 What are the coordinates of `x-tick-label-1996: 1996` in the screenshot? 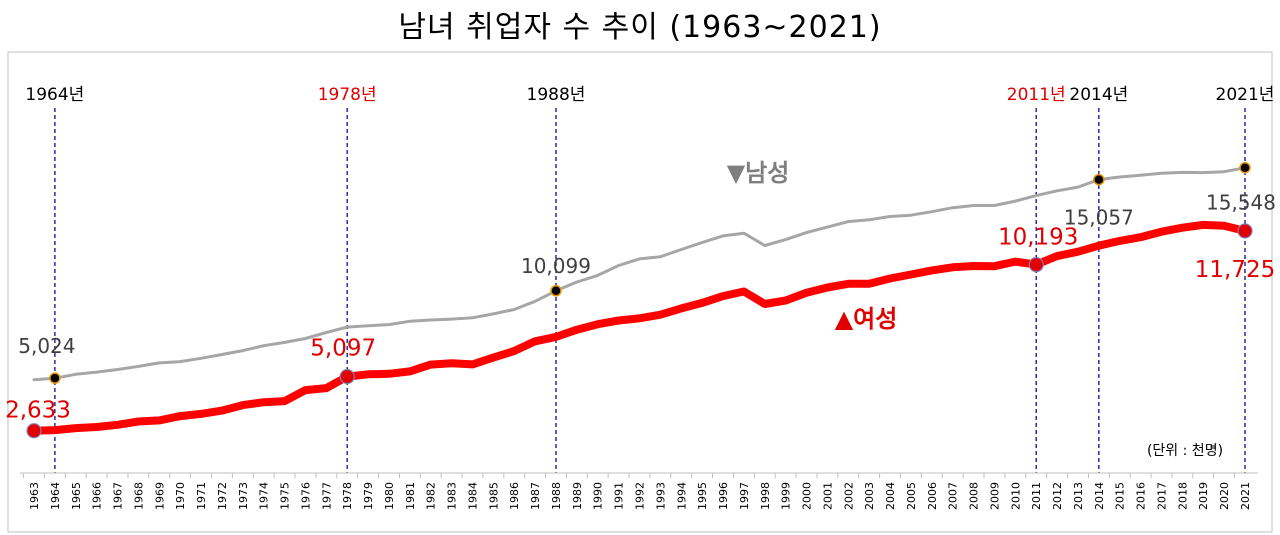 It's located at (723, 496).